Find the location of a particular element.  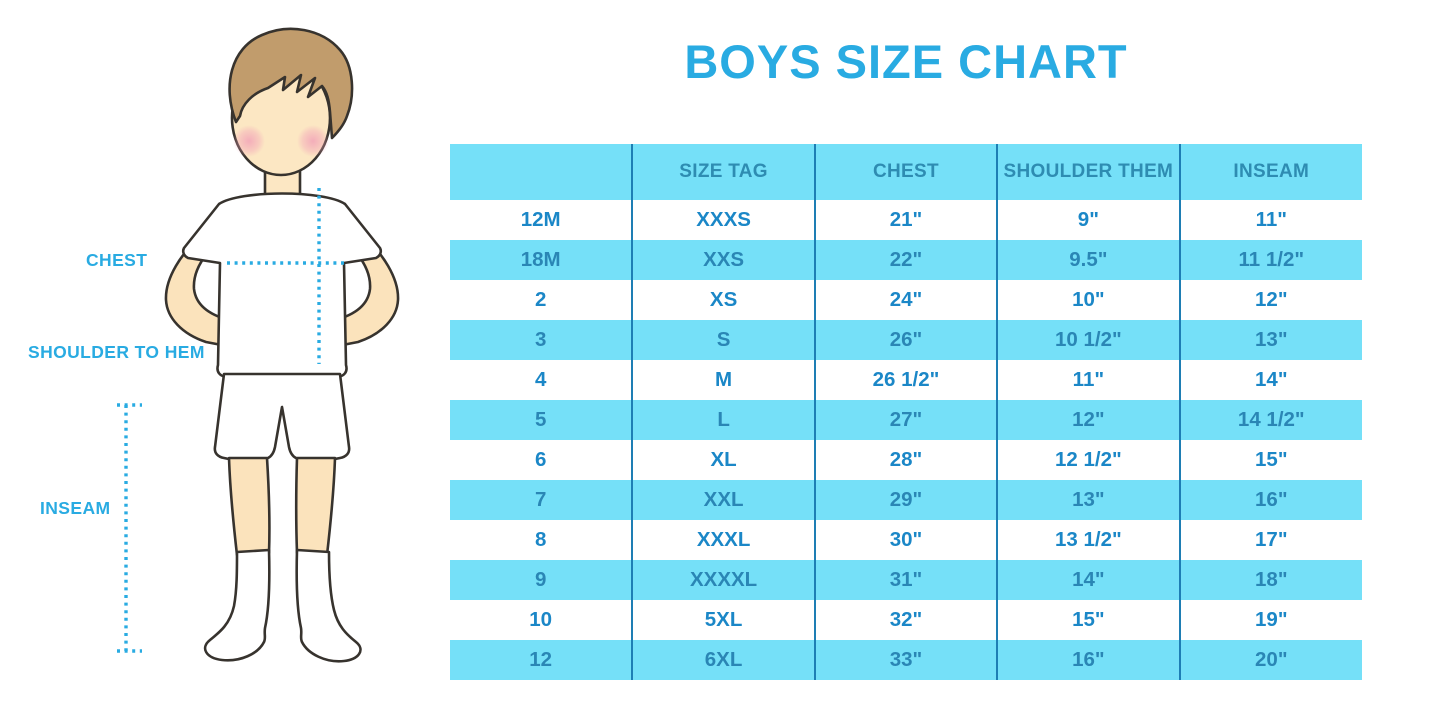

table-cell: 20" is located at coordinates (1270, 660).